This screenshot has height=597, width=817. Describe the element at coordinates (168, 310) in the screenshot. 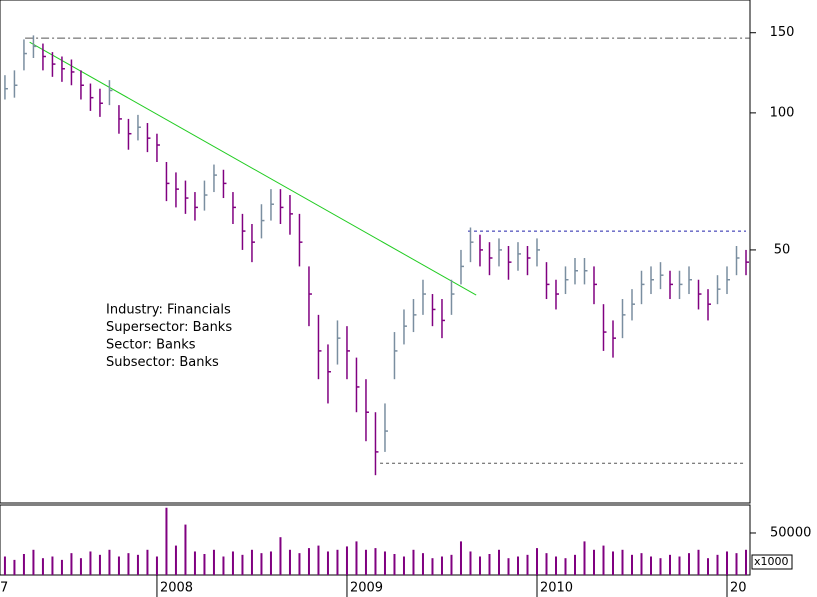

I see `annotation: Industry: Financials` at that location.